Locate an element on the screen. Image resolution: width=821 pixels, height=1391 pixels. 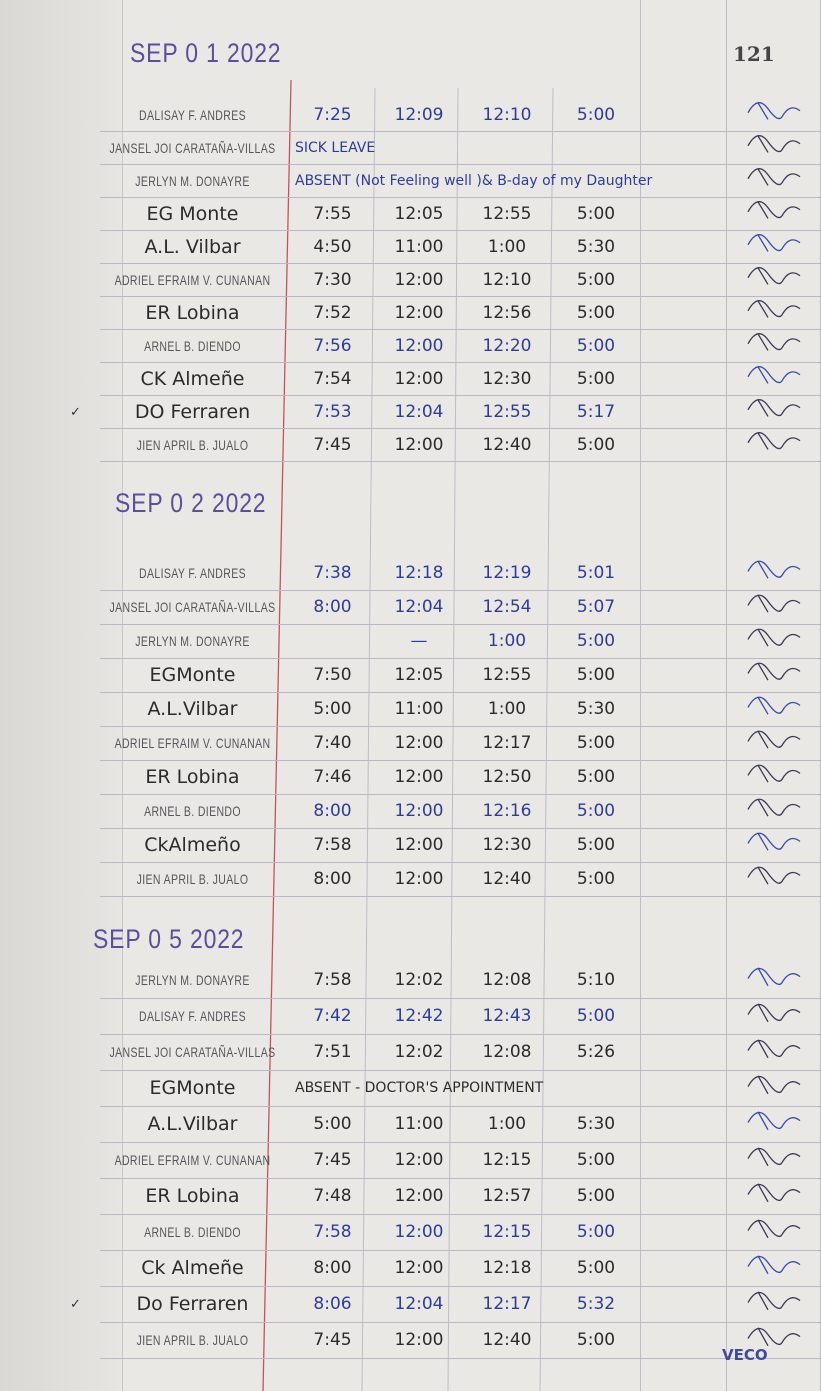
time-in-pm: 12:20 is located at coordinates (507, 345).